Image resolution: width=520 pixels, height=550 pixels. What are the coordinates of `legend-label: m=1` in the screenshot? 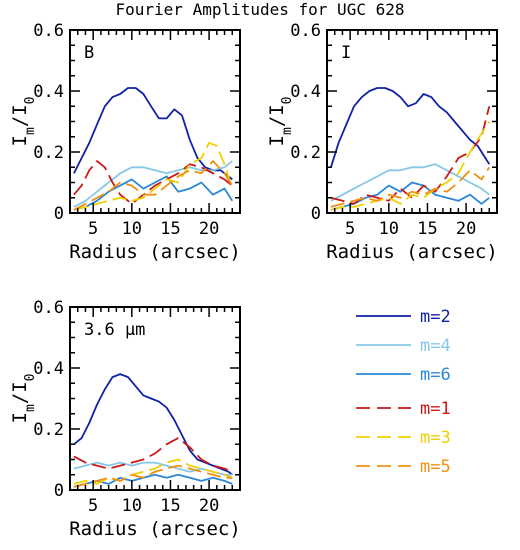 It's located at (435, 409).